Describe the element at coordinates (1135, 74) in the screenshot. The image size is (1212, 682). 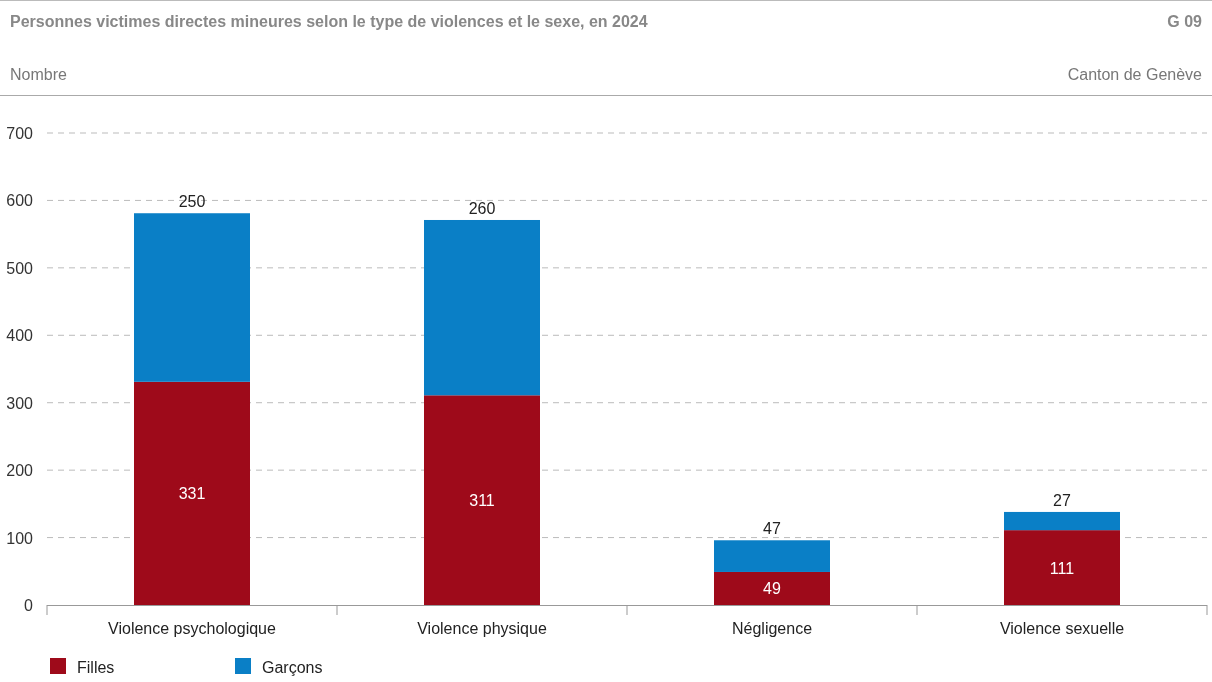
I see `text: Canton de Genève` at that location.